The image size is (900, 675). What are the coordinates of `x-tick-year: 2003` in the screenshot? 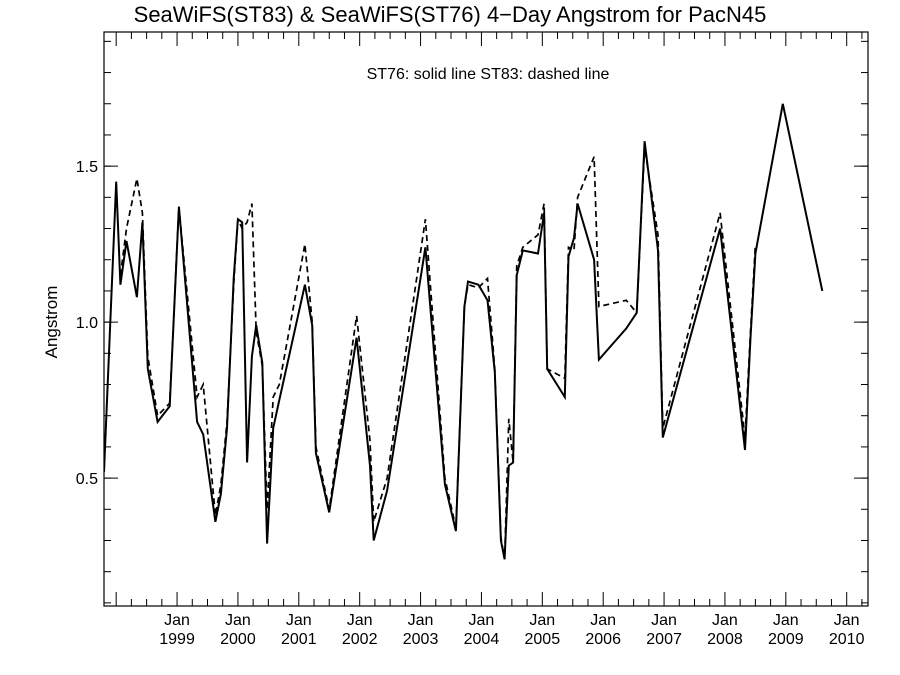 It's located at (421, 639).